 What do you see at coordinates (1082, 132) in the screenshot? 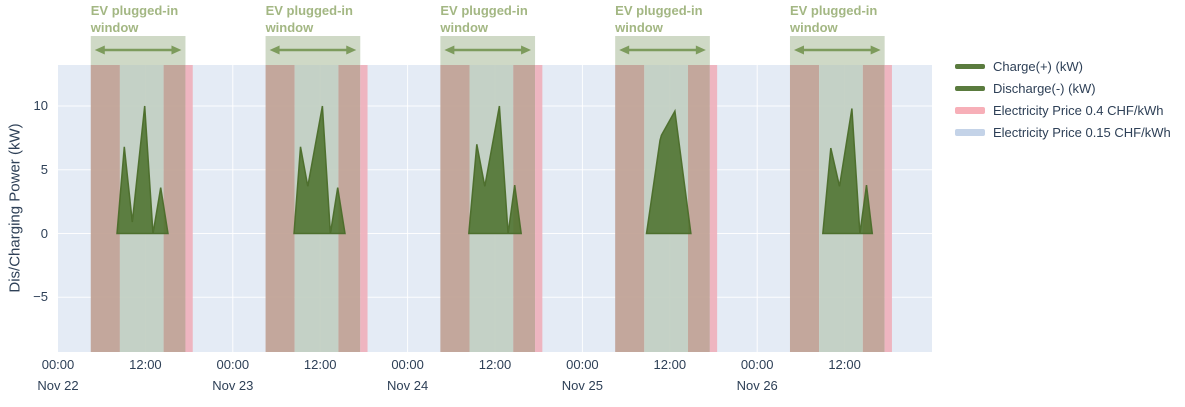
I see `legend-label: Electricity Price 0.15 CHF/kWh` at bounding box center [1082, 132].